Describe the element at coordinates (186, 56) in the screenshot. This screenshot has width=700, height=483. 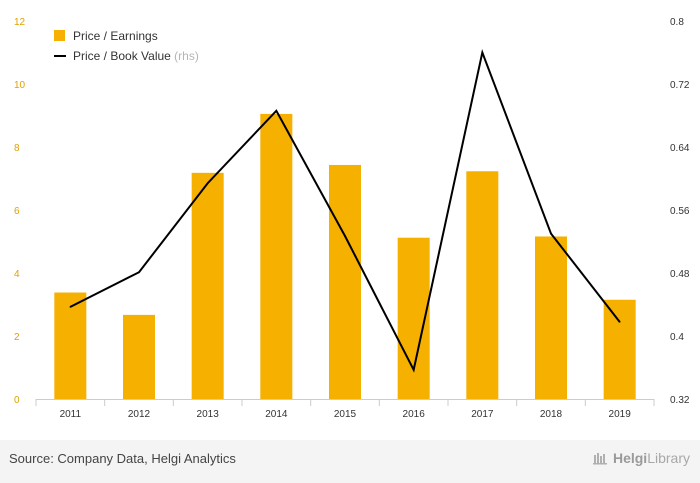
I see `legend-label-rhs-suffix: (rhs)` at that location.